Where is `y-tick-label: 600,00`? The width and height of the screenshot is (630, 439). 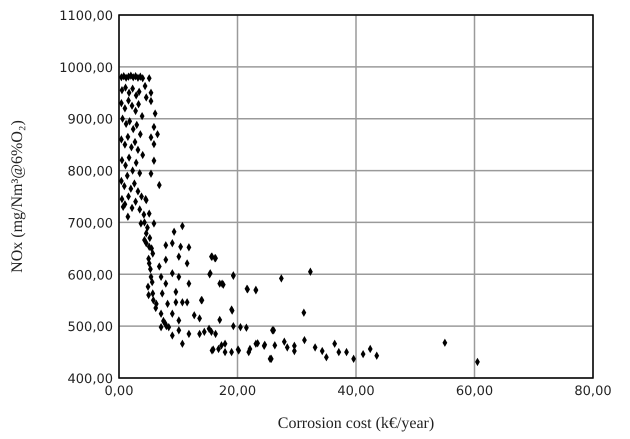
y-tick-label: 600,00 is located at coordinates (90, 276).